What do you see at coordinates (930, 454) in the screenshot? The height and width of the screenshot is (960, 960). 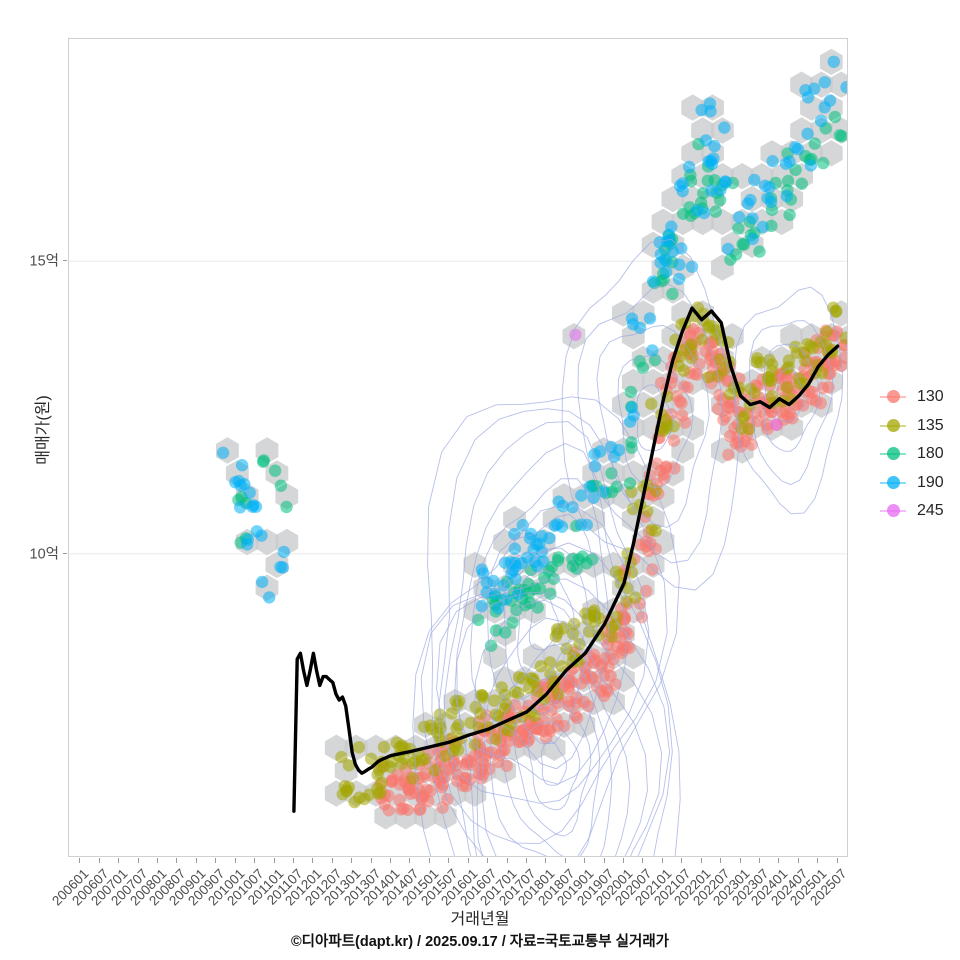 I see `legend-label: 180` at bounding box center [930, 454].